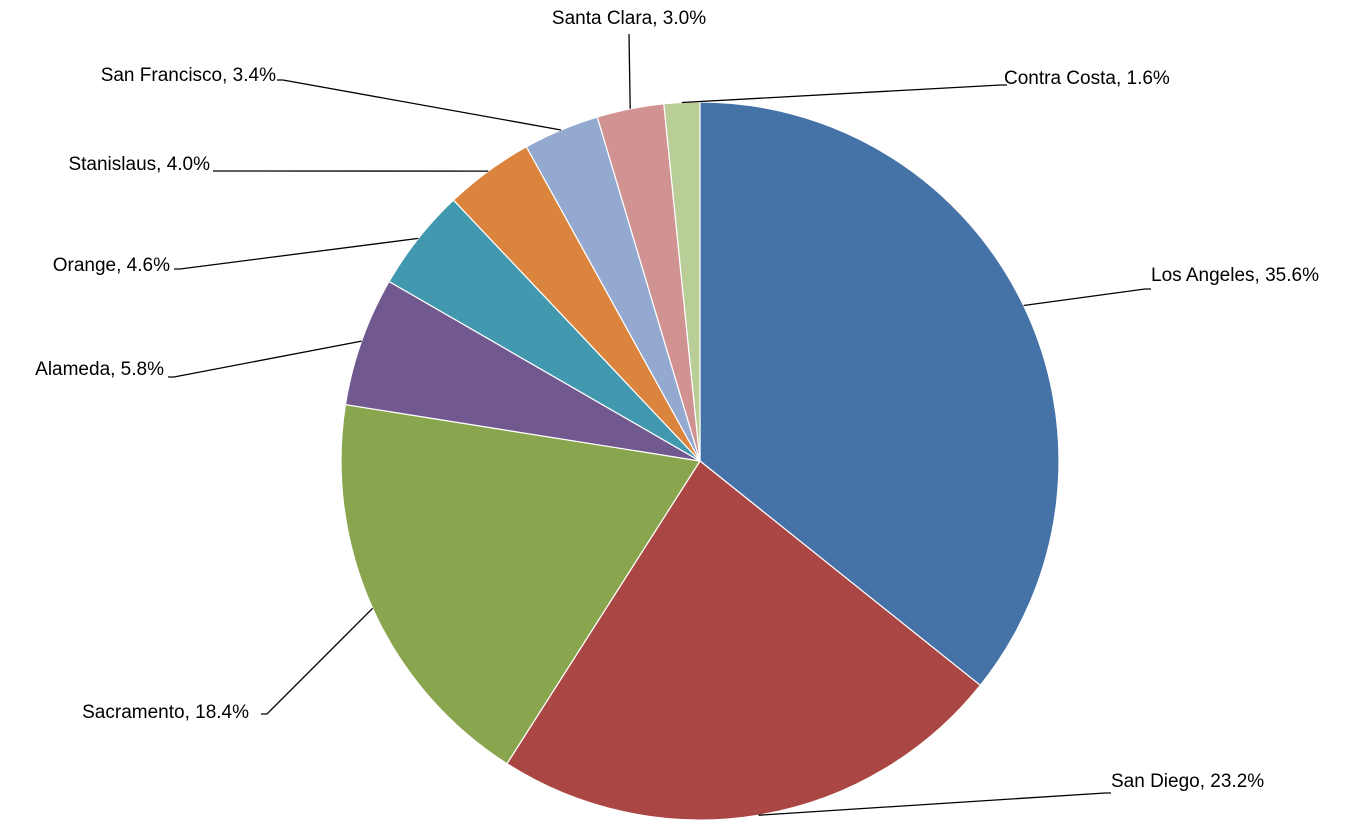  Describe the element at coordinates (1087, 78) in the screenshot. I see `data-label-contra-costa: Contra Costa, 1.6%` at that location.